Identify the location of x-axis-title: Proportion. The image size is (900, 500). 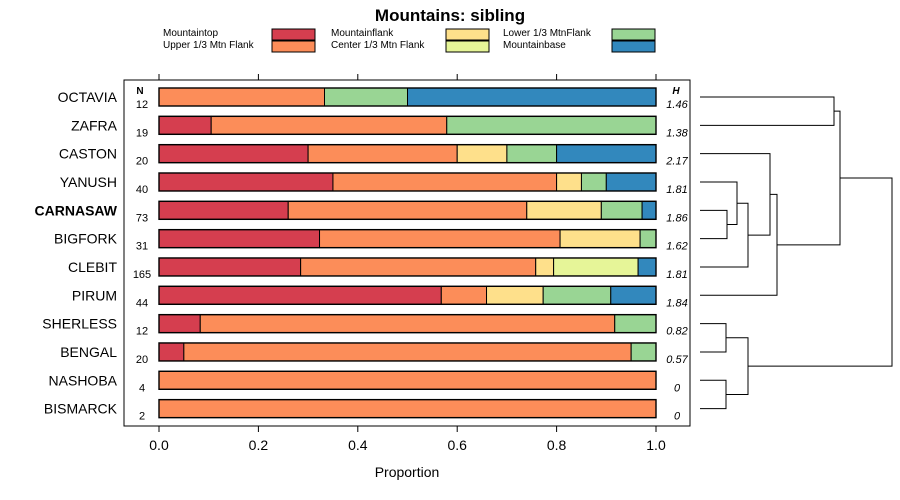
(407, 472).